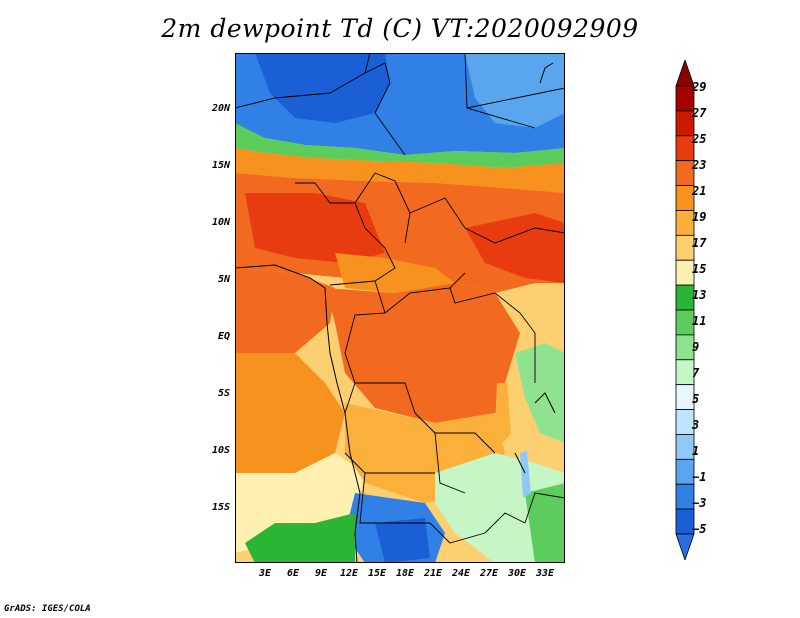 The width and height of the screenshot is (800, 618). Describe the element at coordinates (265, 573) in the screenshot. I see `lon-label: 3E` at that location.